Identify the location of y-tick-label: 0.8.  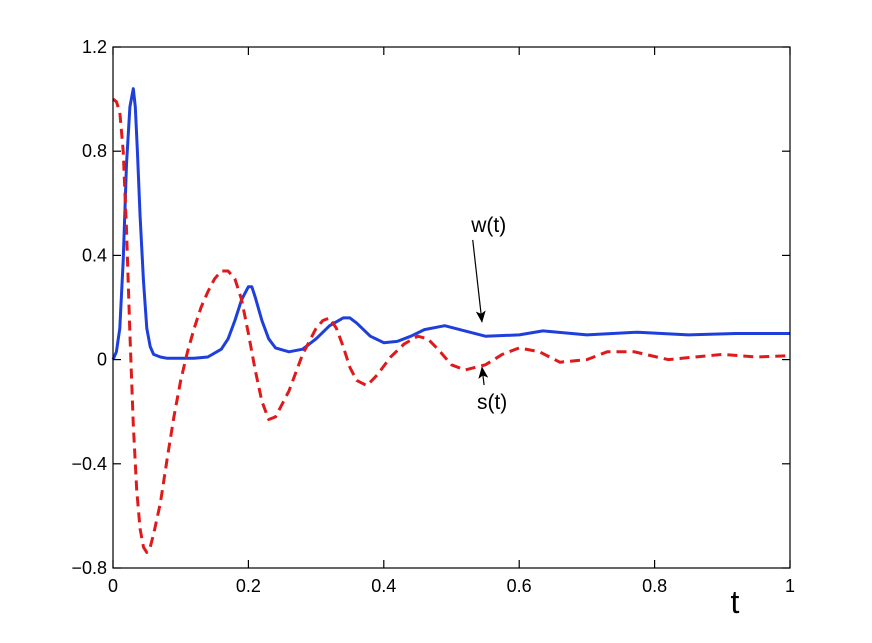
(94, 151).